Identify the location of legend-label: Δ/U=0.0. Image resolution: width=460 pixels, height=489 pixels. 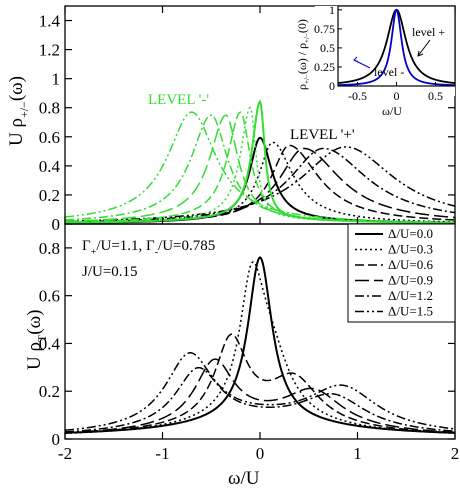
(410, 233).